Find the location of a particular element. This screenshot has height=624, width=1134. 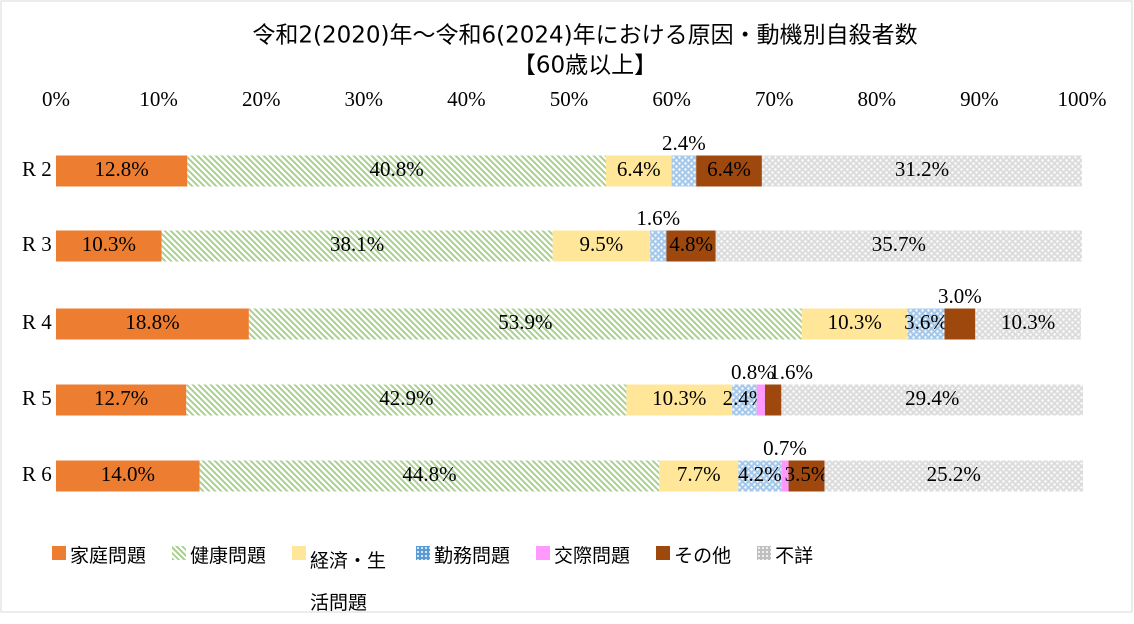

data-label: 12.8% is located at coordinates (122, 169).